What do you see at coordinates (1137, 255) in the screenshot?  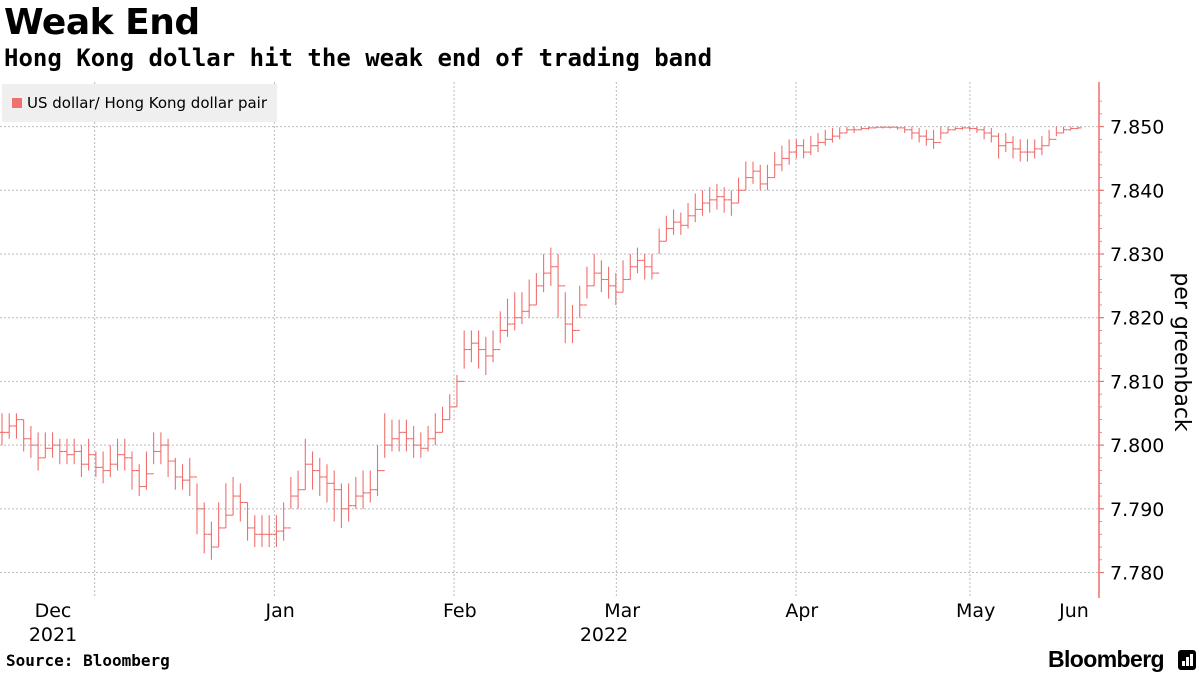 I see `y-tick-label: 7.830` at bounding box center [1137, 255].